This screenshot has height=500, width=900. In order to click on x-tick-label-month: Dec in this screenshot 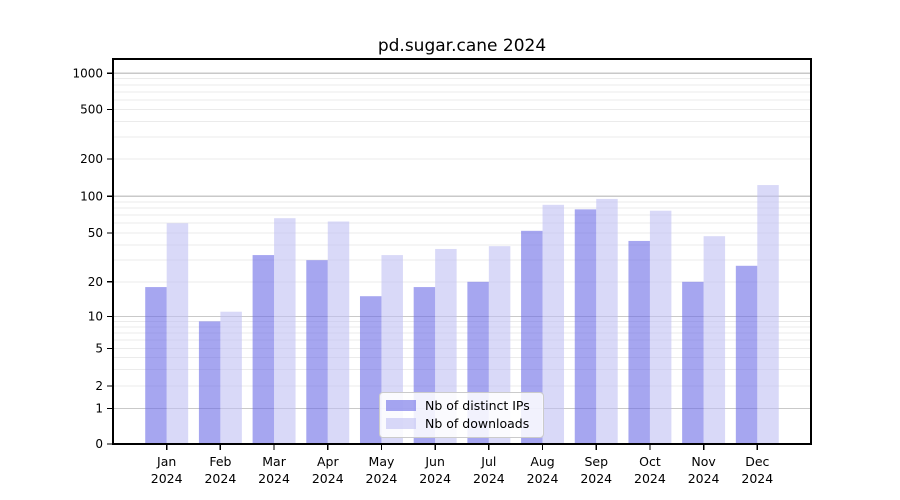, I will do `click(757, 461)`.